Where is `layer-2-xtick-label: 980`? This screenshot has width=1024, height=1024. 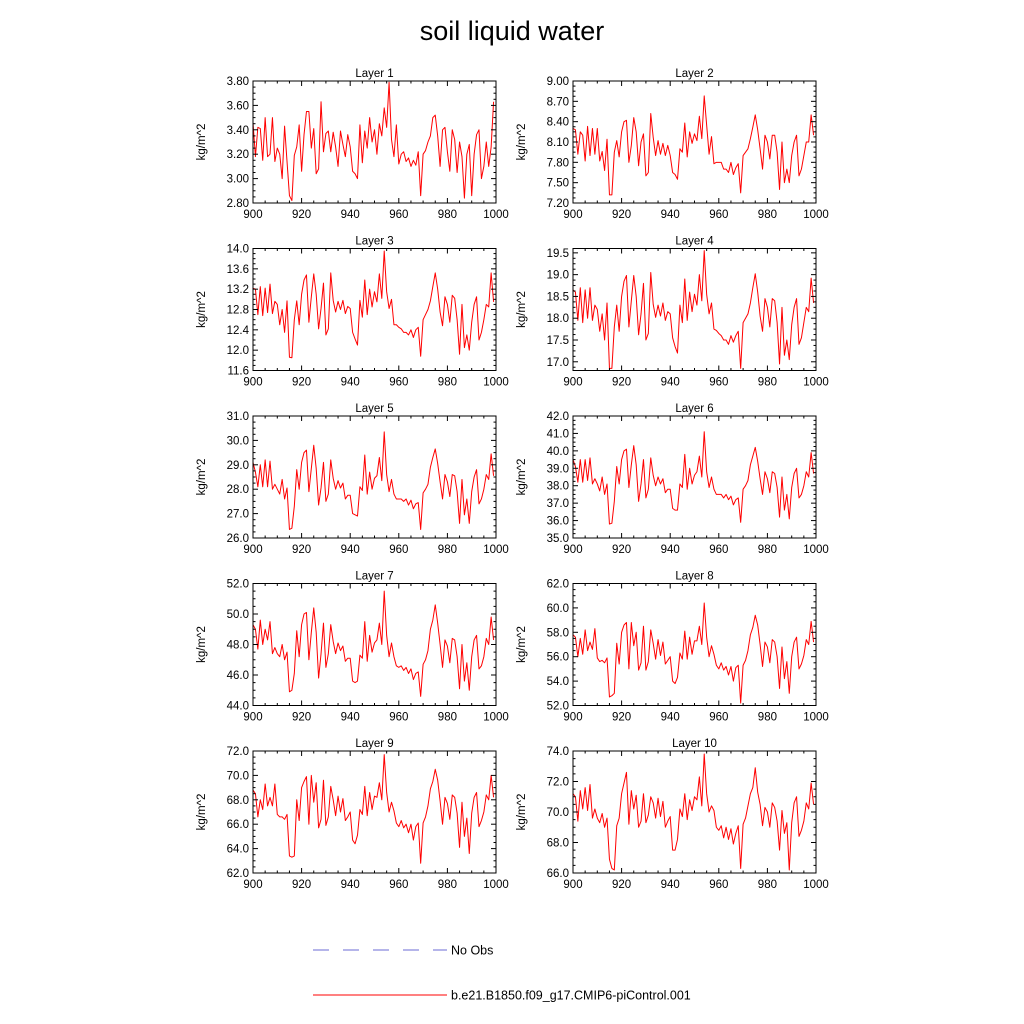
layer-2-xtick-label: 980 is located at coordinates (767, 215).